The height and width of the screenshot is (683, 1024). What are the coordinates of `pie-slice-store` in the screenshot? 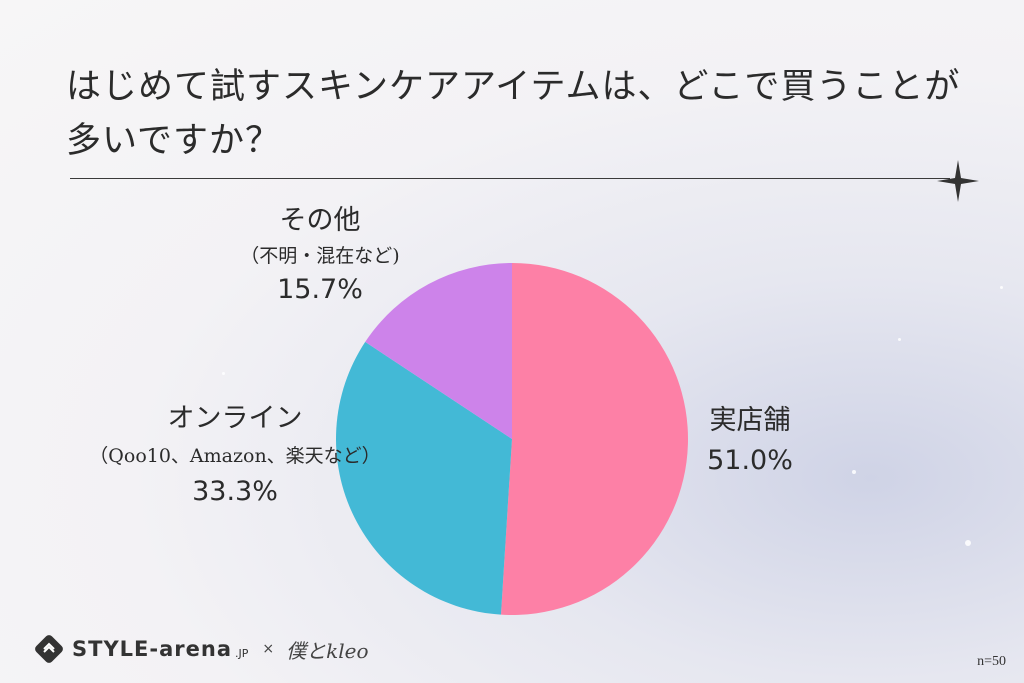 It's located at (594, 439).